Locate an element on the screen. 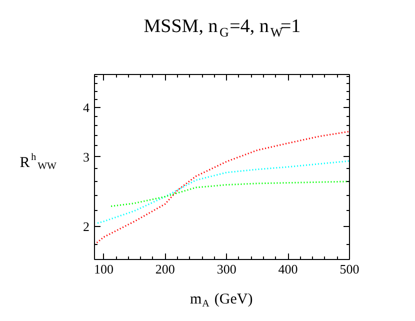  x-tick-label: 400 is located at coordinates (288, 269).